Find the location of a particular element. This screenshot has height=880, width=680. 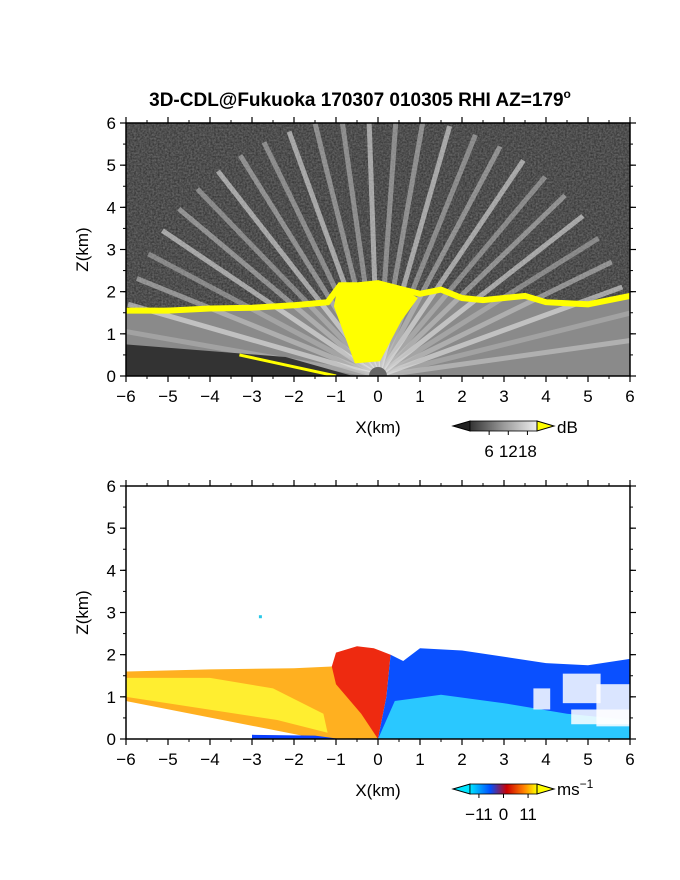

colorbar-unit: dB is located at coordinates (567, 427).